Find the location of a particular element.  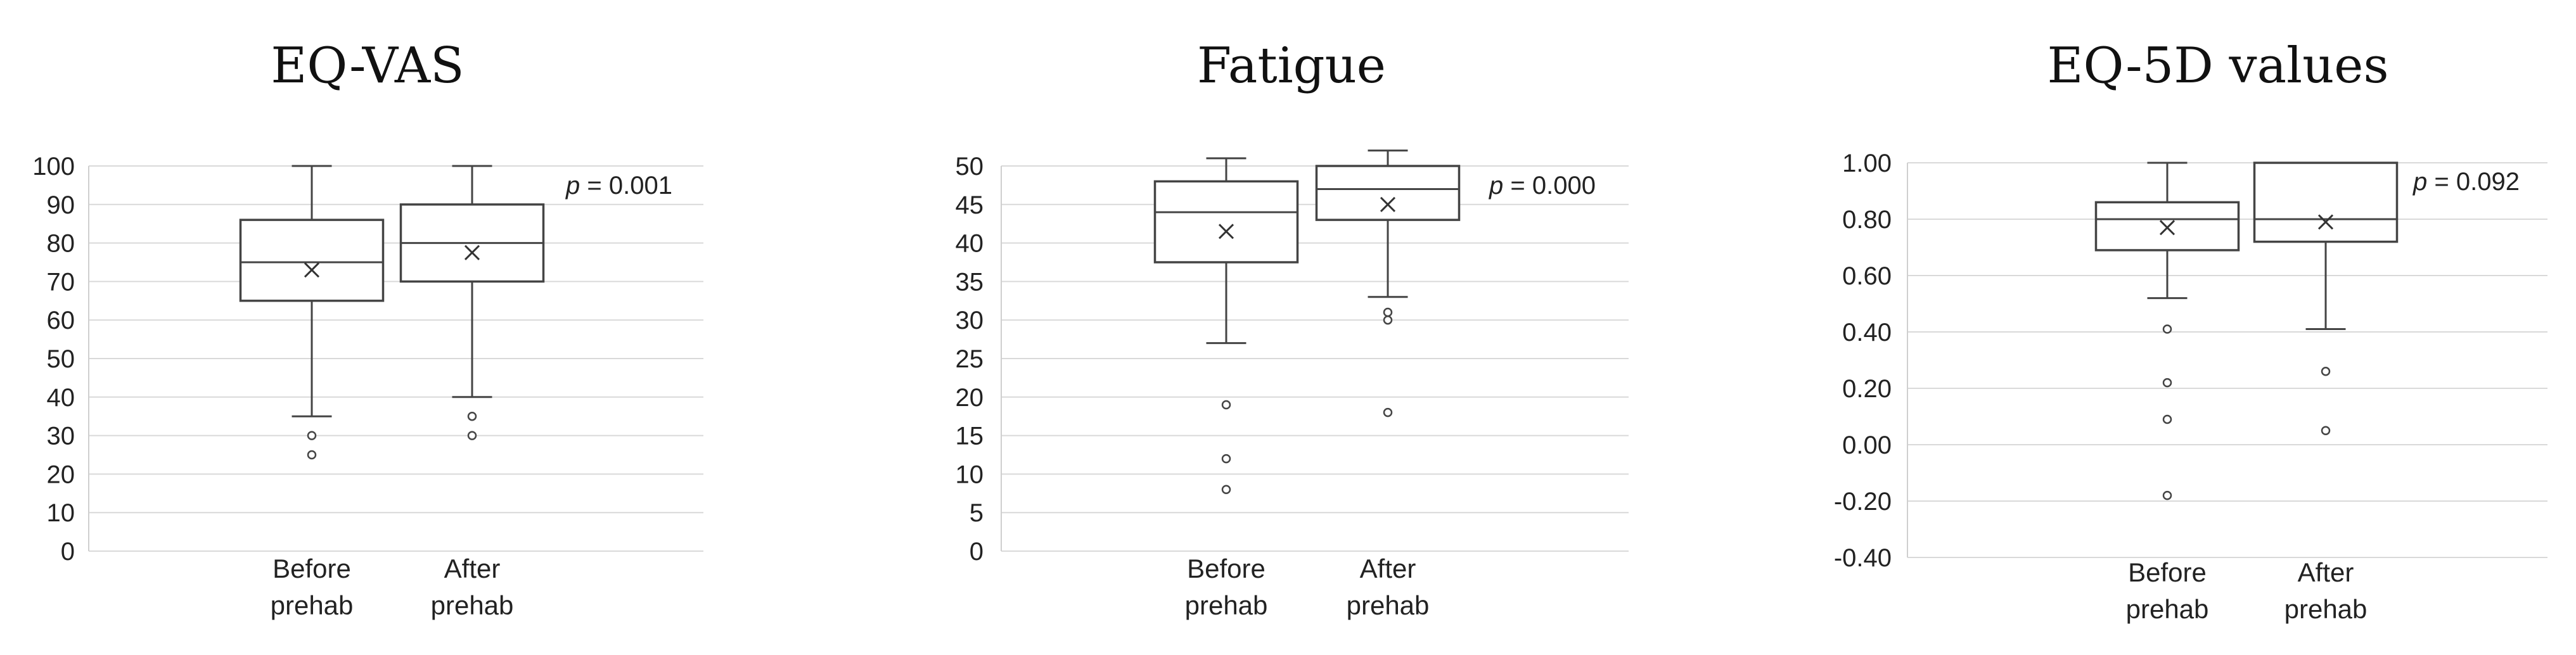

y-tick-label: 5 is located at coordinates (977, 513).